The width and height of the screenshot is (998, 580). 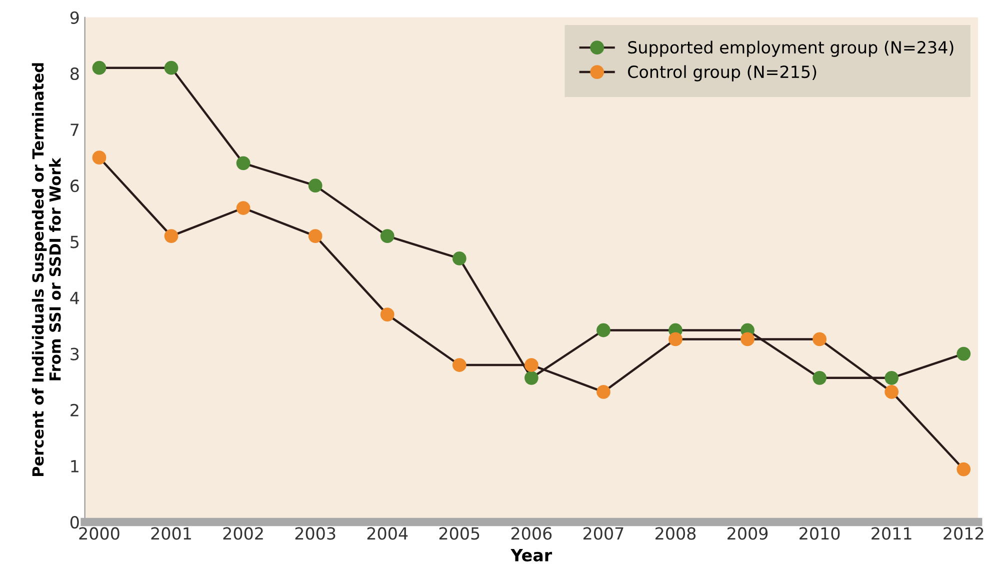 What do you see at coordinates (722, 73) in the screenshot?
I see `legend-label: Control group (N=215)` at bounding box center [722, 73].